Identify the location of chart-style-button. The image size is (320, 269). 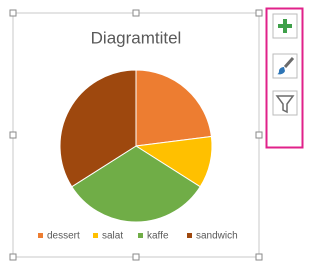
(285, 66).